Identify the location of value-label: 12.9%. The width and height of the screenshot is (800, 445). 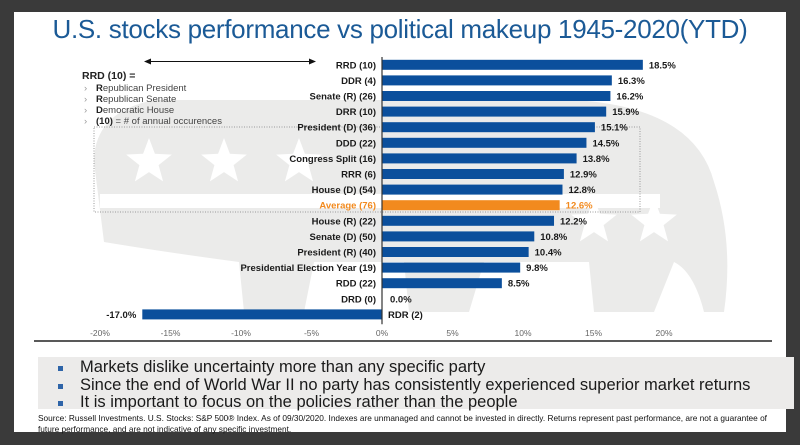
(583, 175).